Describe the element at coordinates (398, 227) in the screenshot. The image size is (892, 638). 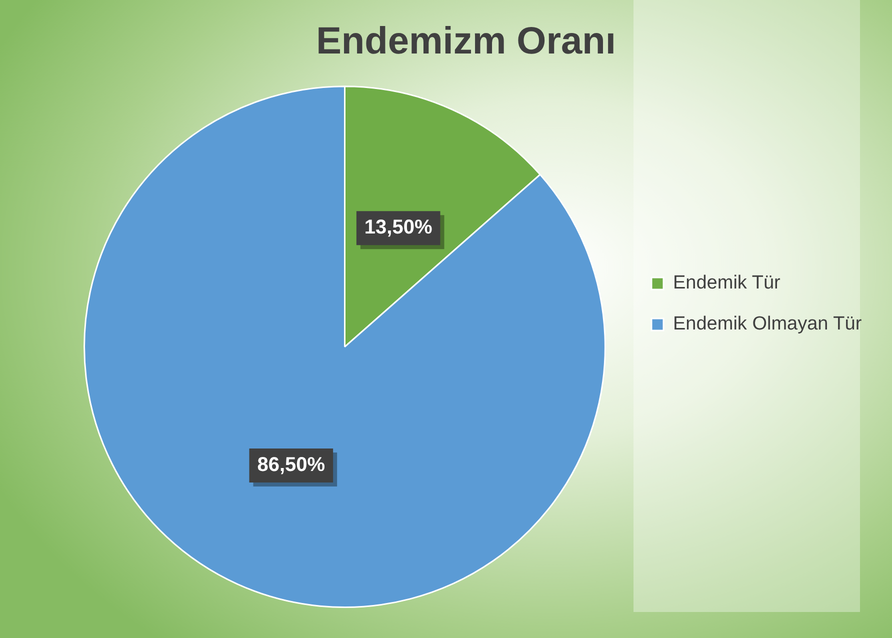
I see `data-label: 13,50%` at that location.